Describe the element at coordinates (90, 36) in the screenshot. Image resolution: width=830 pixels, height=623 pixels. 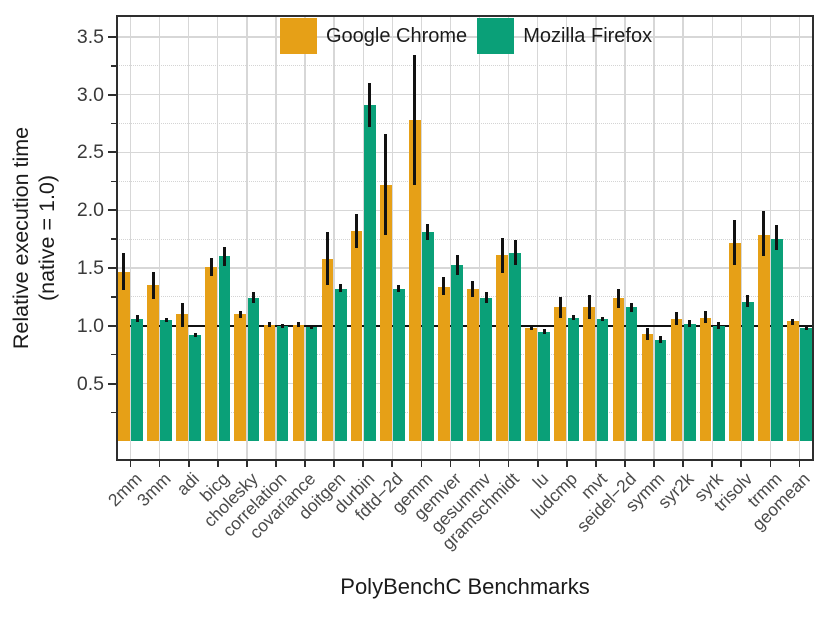
I see `y-tick-label-3.5: 3.5` at that location.